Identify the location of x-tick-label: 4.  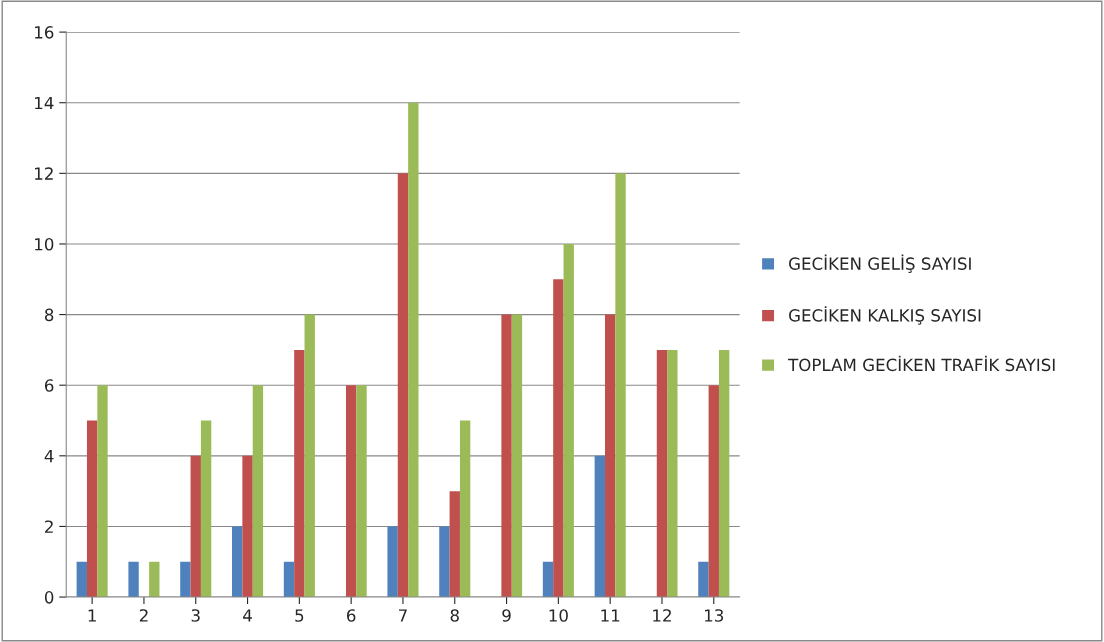
(247, 615).